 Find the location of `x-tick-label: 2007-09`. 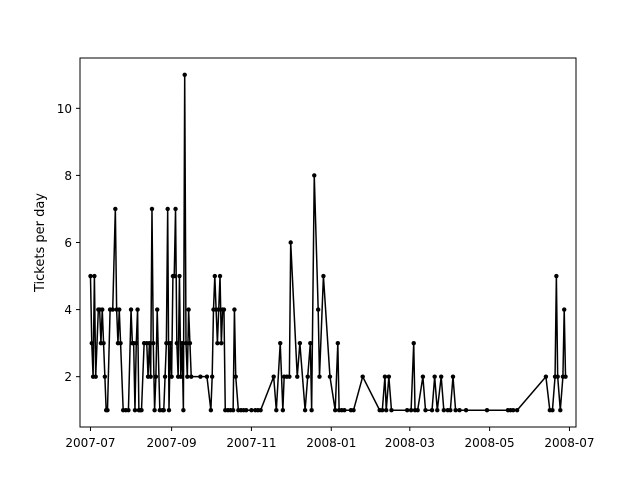

x-tick-label: 2007-09 is located at coordinates (172, 443).